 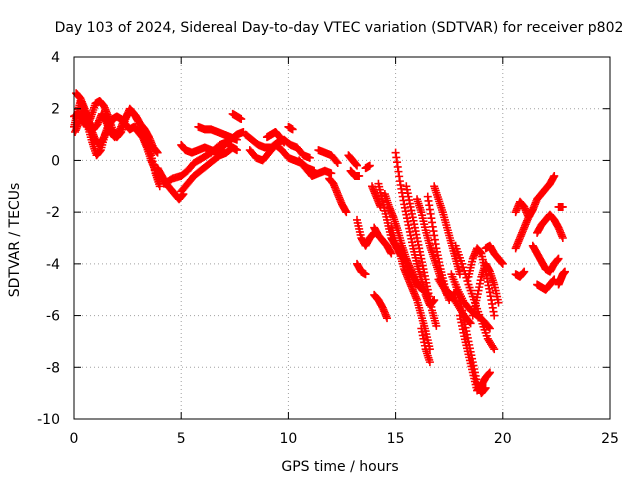 I want to click on series-arc9, so click(x=217, y=133).